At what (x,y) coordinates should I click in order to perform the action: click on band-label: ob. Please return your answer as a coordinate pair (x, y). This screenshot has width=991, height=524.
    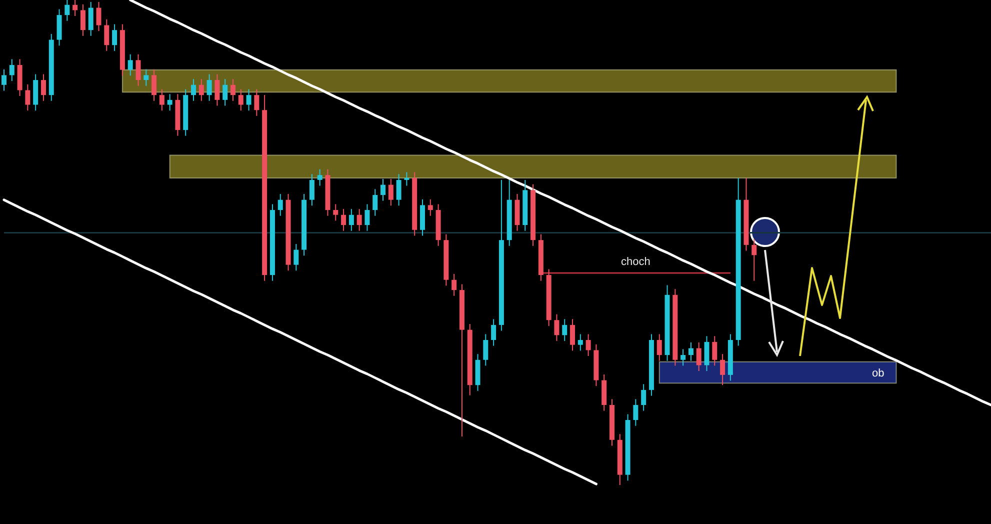
    Looking at the image, I should click on (878, 373).